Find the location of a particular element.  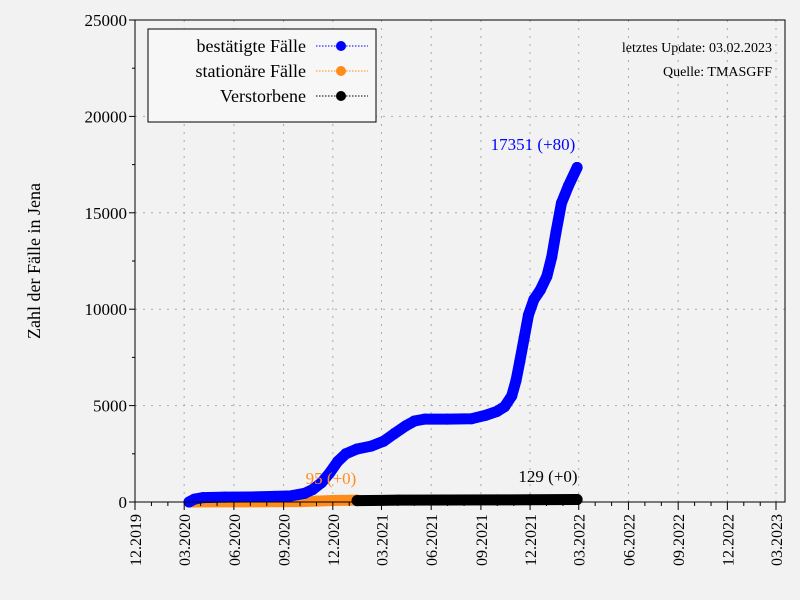

y-tick-label: 10000 is located at coordinates (106, 309).